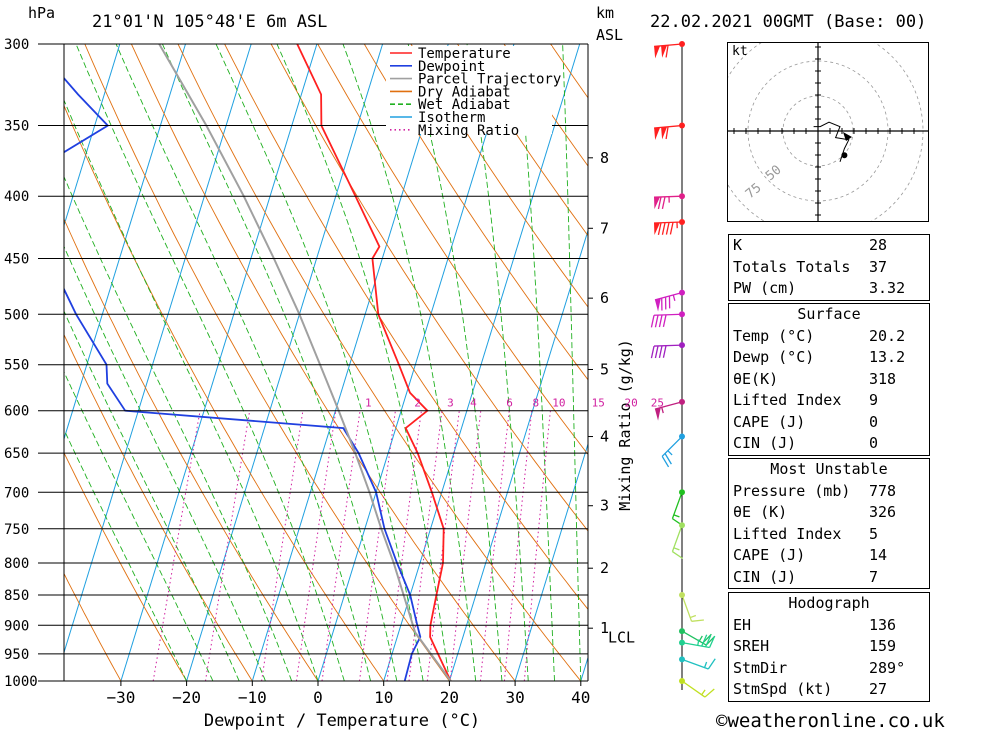 Image resolution: width=1000 pixels, height=733 pixels. Describe the element at coordinates (787, 533) in the screenshot. I see `index-label: Lifted Index` at that location.